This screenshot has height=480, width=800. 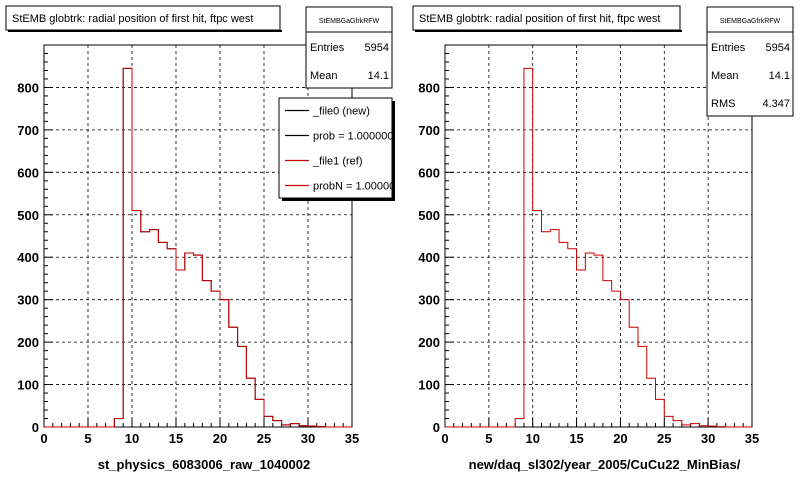 What do you see at coordinates (204, 464) in the screenshot?
I see `x-axis-label: st_physics_6083006_raw_1040002` at bounding box center [204, 464].